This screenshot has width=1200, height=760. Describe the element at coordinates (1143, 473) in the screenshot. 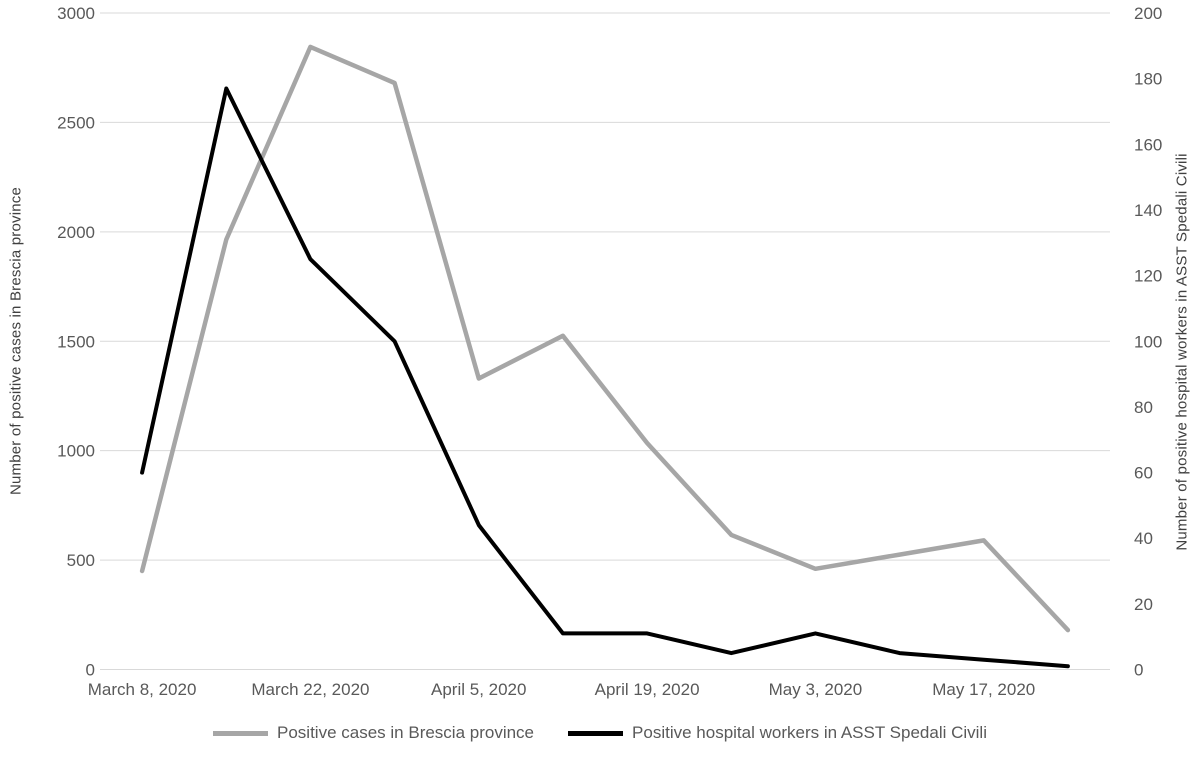

I see `right-axis-tick-label: 60` at that location.